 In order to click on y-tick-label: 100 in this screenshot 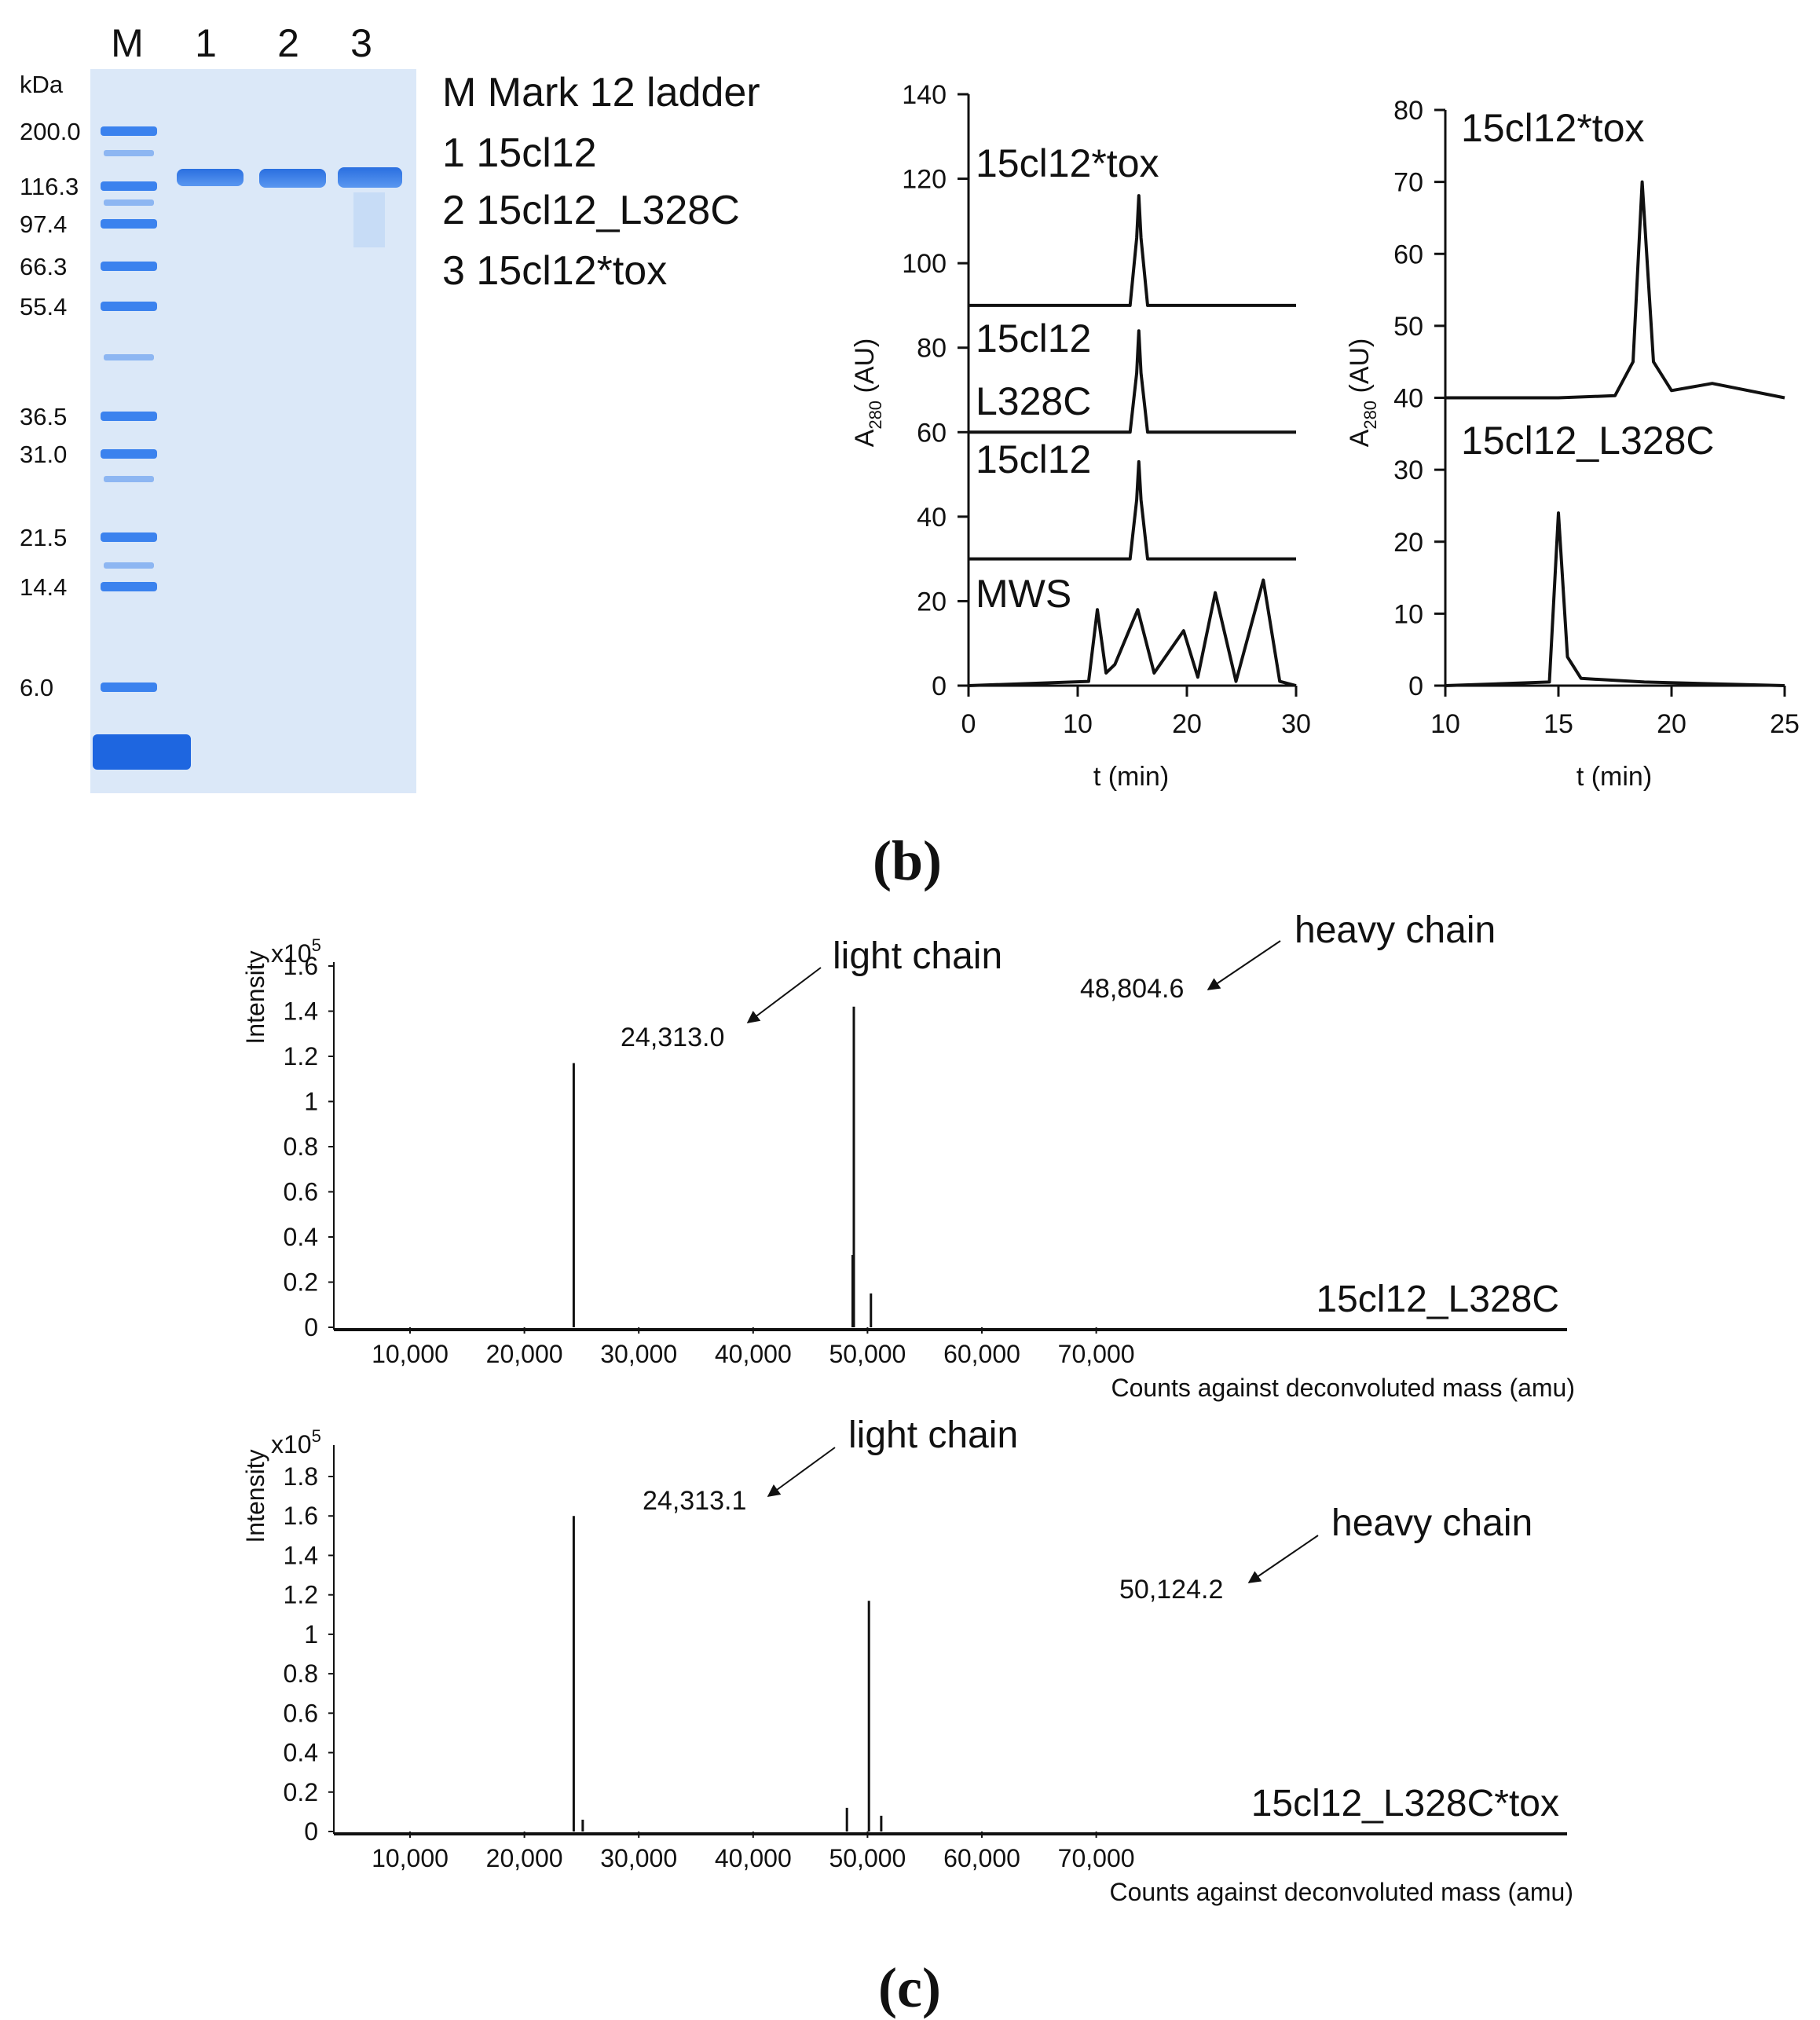, I will do `click(924, 264)`.